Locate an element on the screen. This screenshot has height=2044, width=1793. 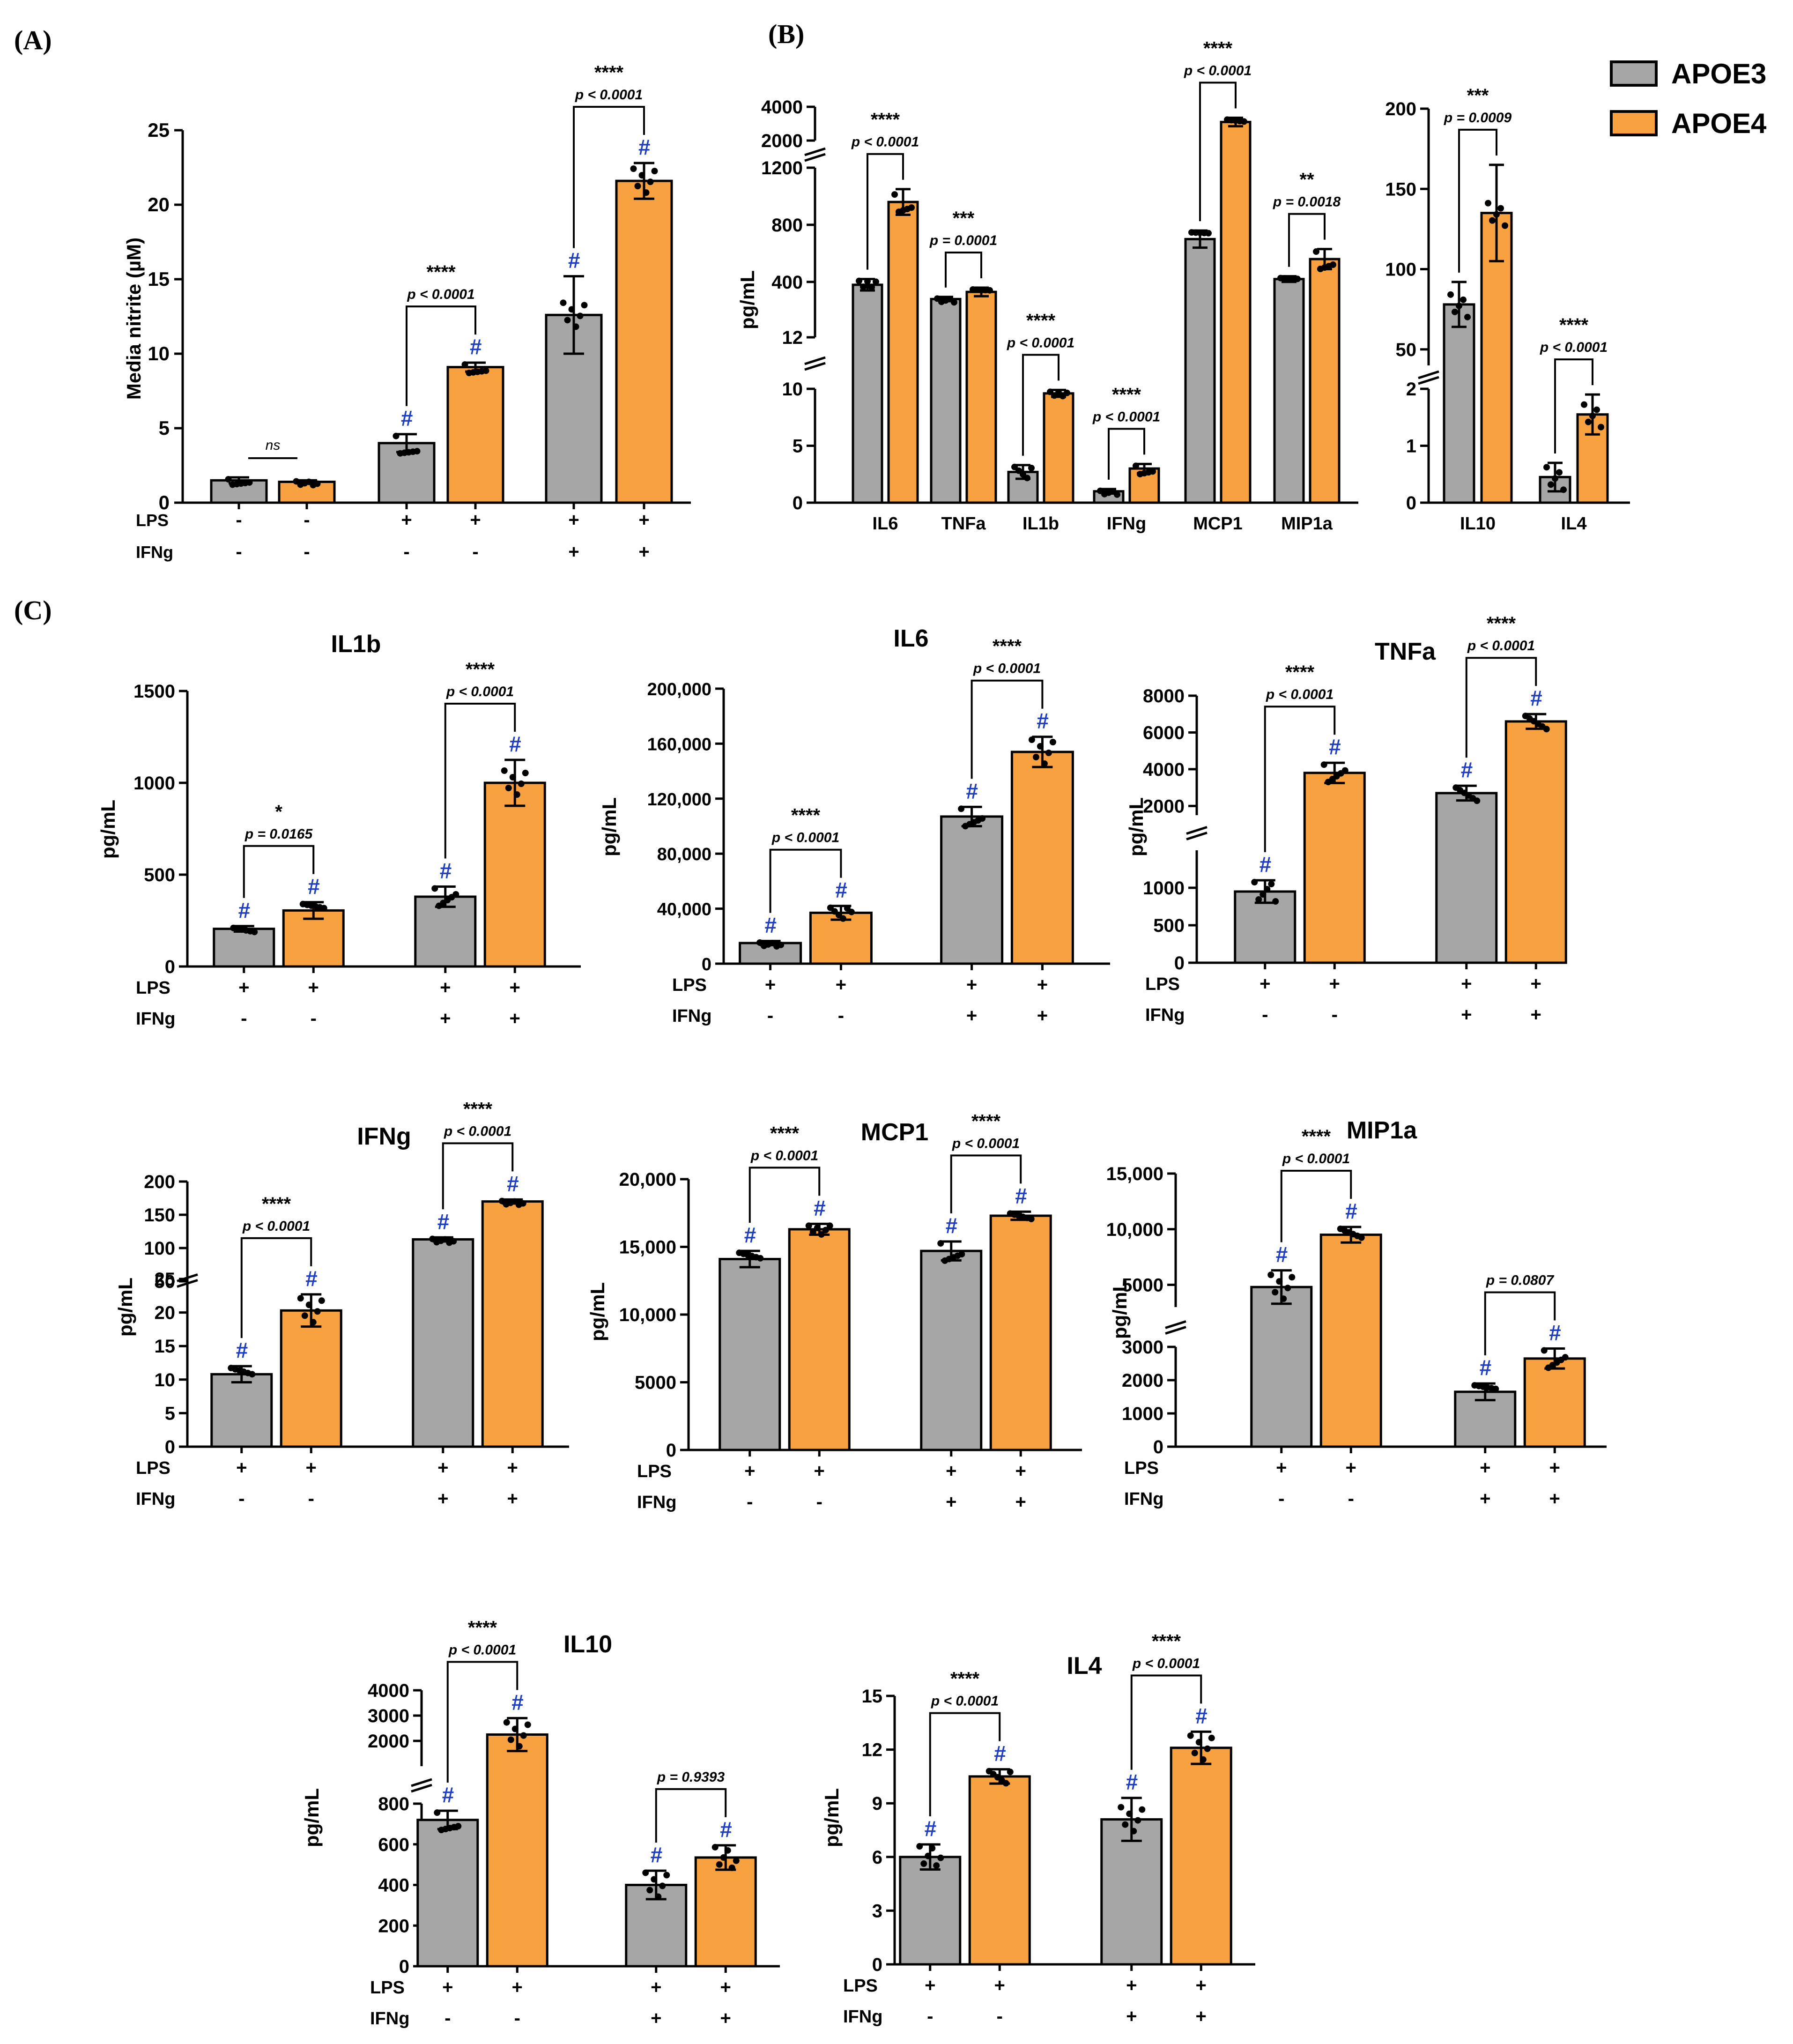
chart-mip1a-bar-apoe4 is located at coordinates (1350, 1341).